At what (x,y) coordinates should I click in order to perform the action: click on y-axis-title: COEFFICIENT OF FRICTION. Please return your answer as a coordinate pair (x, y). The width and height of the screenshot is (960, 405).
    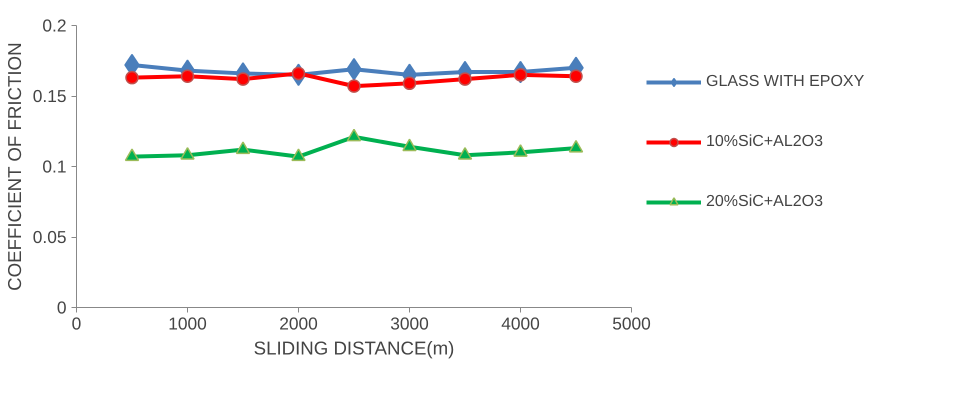
    Looking at the image, I should click on (14, 166).